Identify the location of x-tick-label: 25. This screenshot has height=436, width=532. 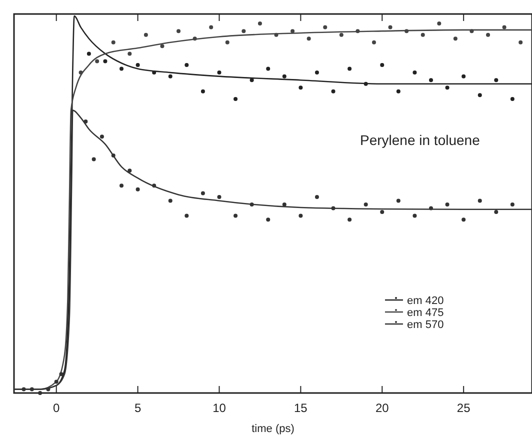
(463, 408).